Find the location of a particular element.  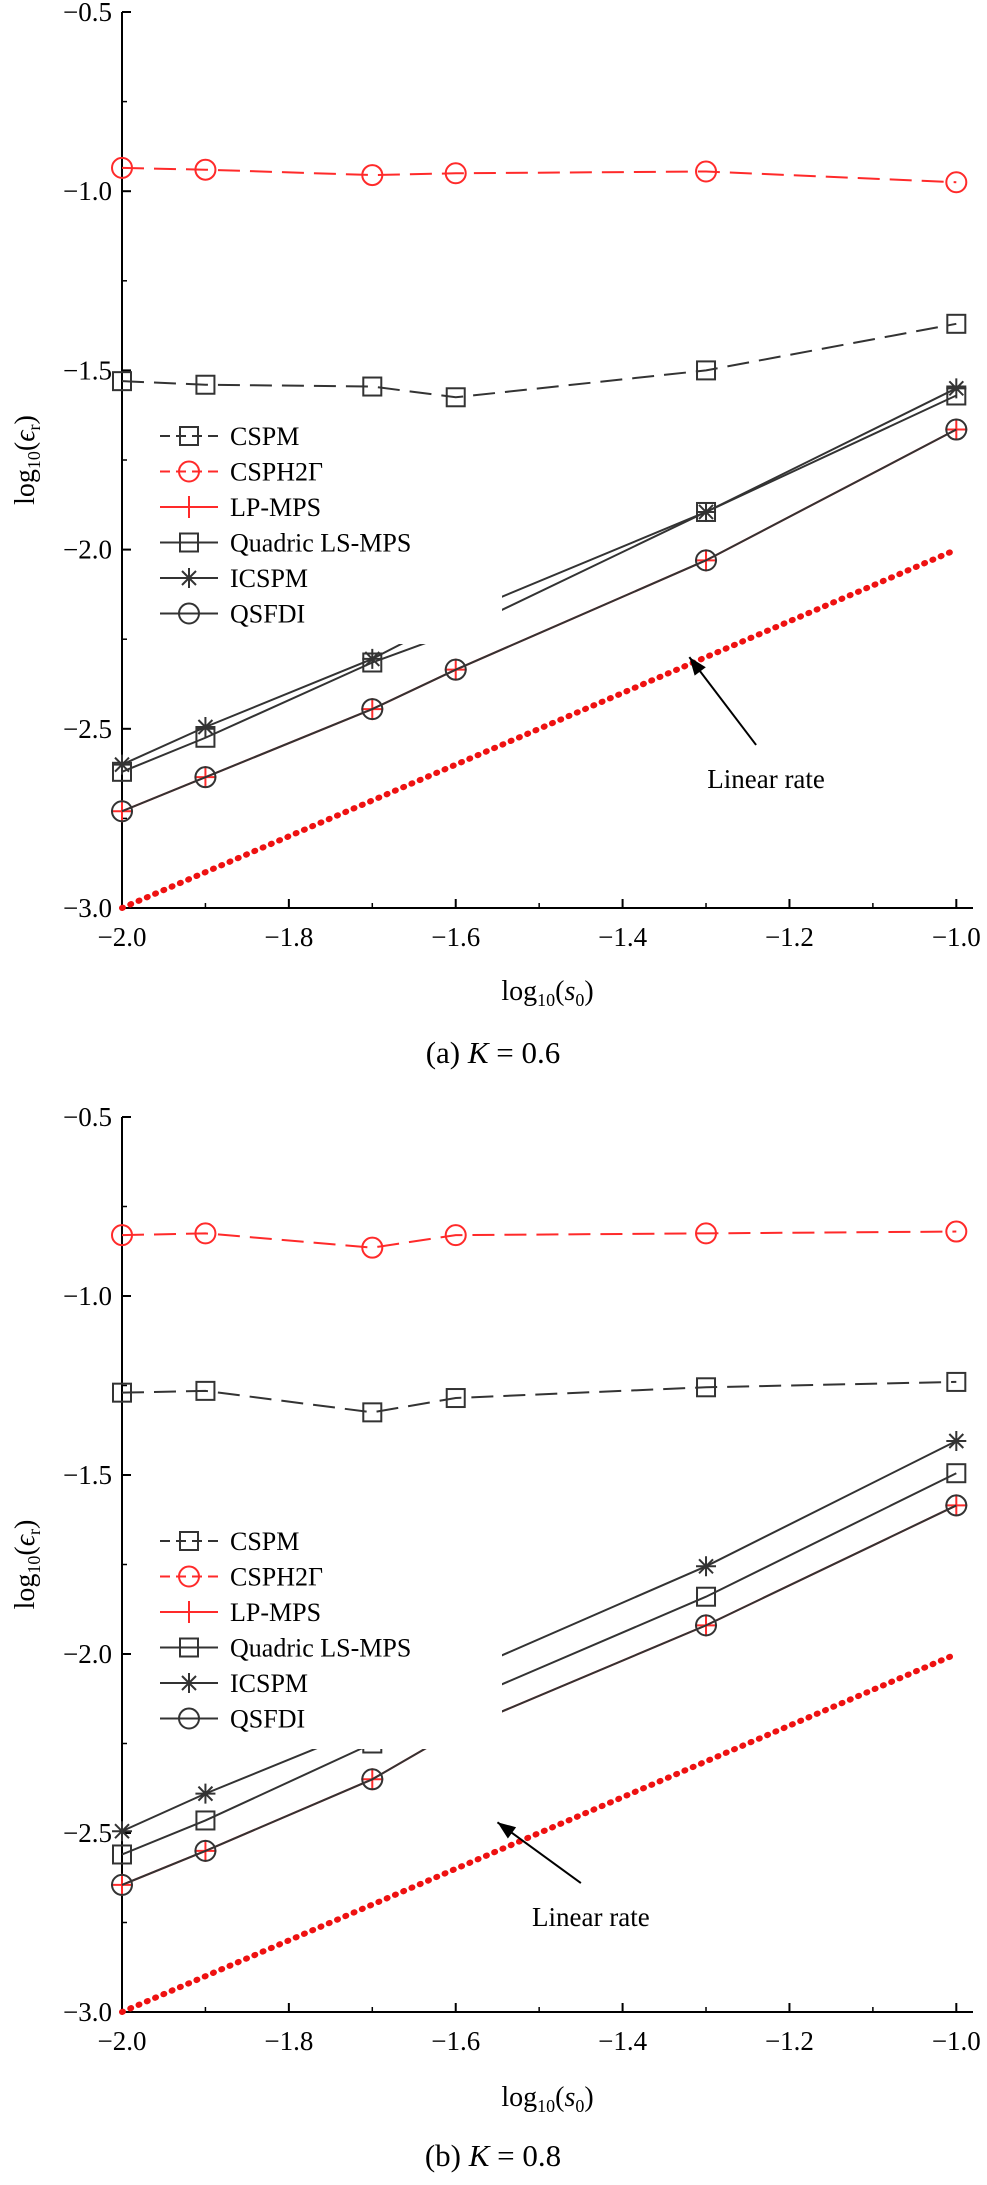

figure-caption: (a) K = 0.6 is located at coordinates (493, 1052).